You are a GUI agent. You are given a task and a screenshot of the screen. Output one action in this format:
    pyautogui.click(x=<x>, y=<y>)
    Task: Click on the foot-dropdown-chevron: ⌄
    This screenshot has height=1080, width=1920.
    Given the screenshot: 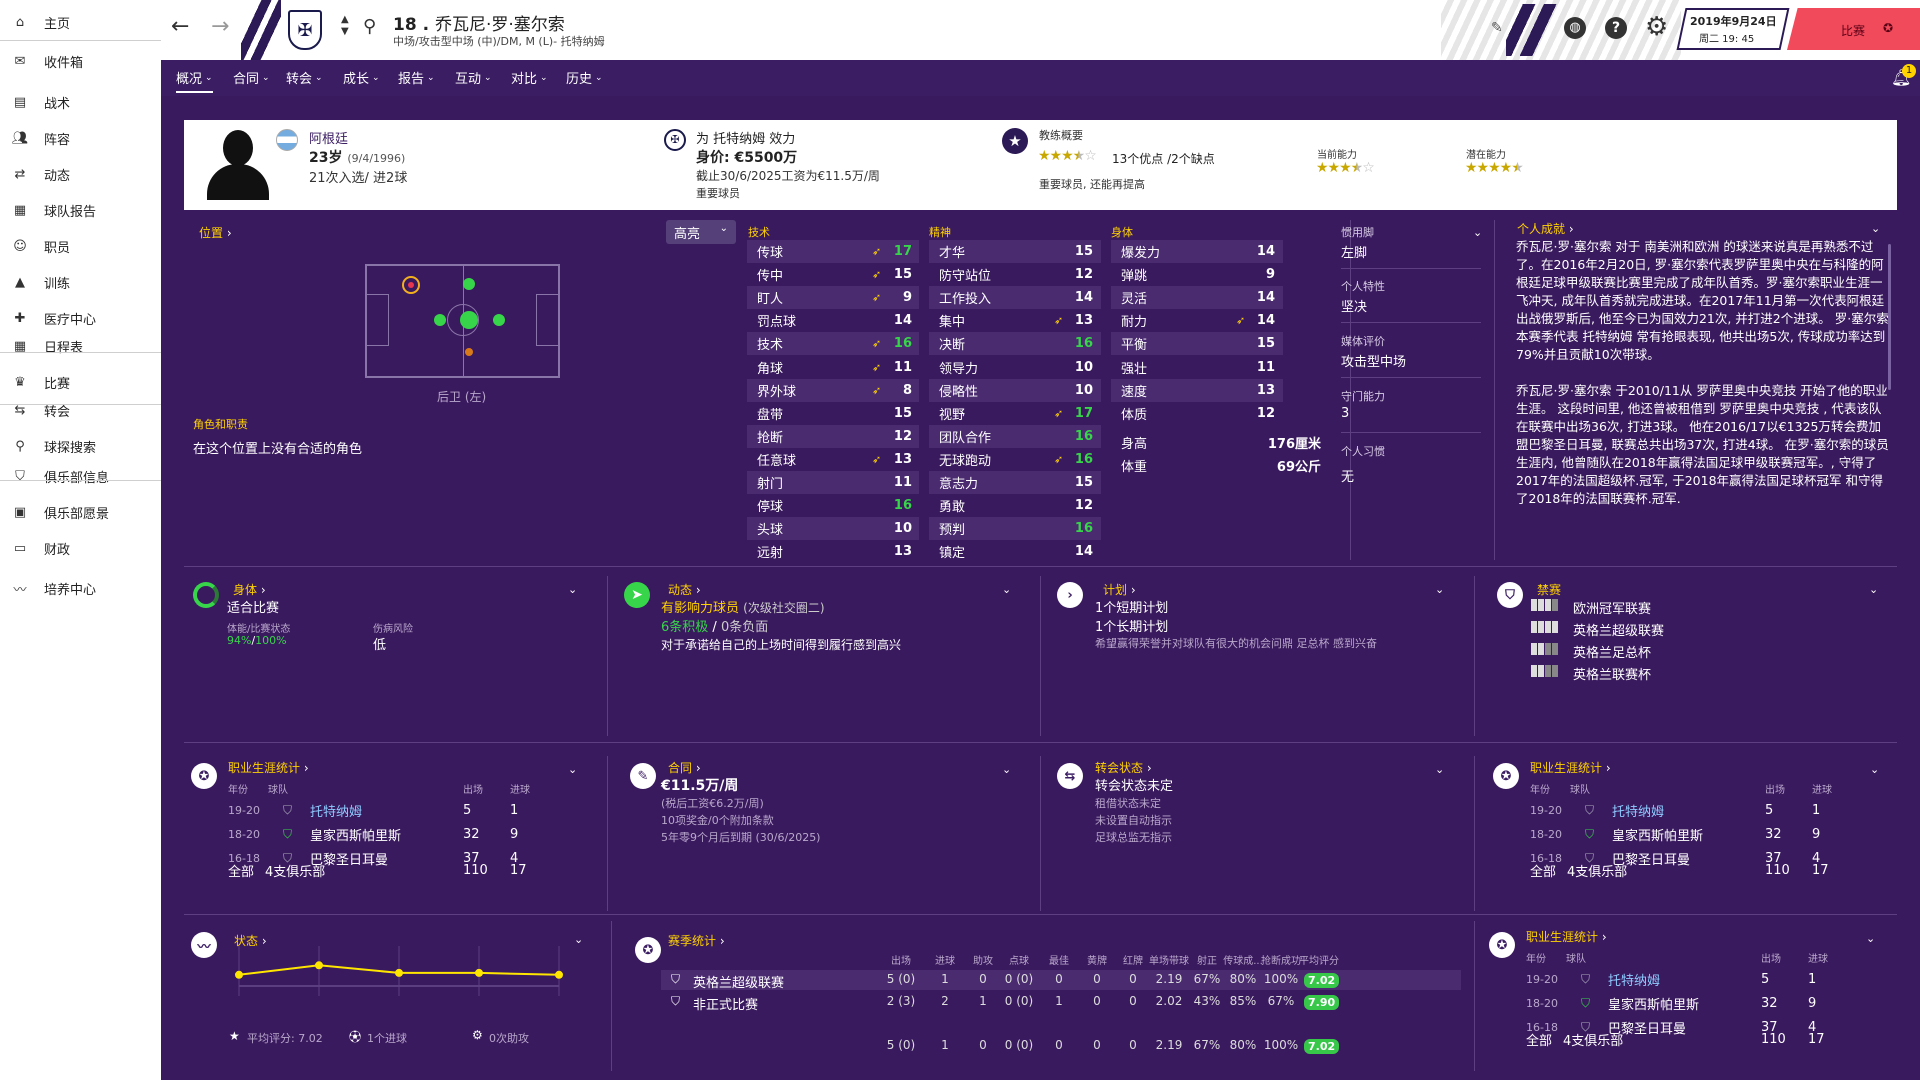 What is the action you would take?
    pyautogui.click(x=1478, y=232)
    